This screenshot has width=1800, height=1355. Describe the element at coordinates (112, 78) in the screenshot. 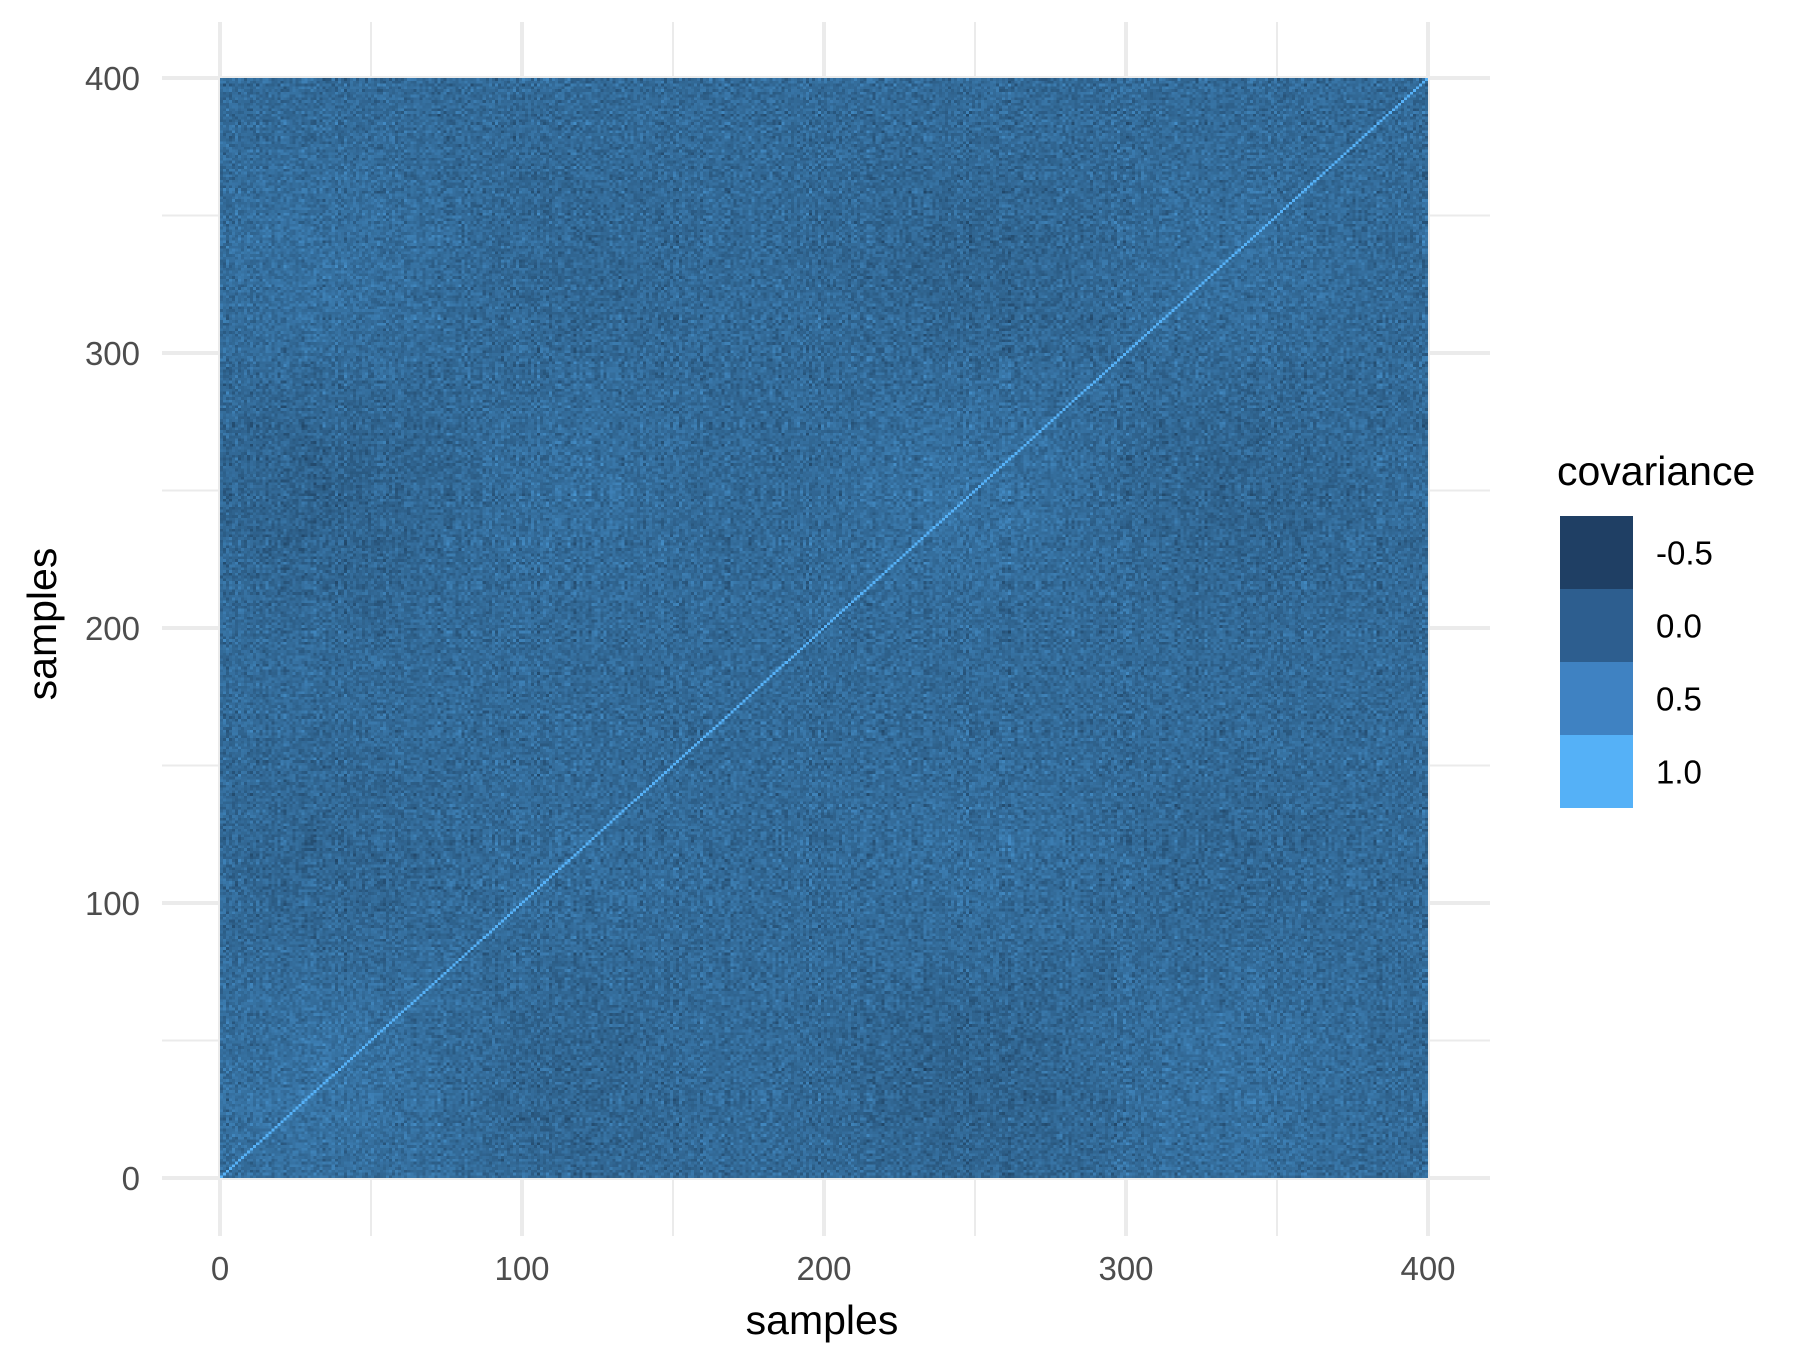

I see `y-tick-label: 400` at that location.